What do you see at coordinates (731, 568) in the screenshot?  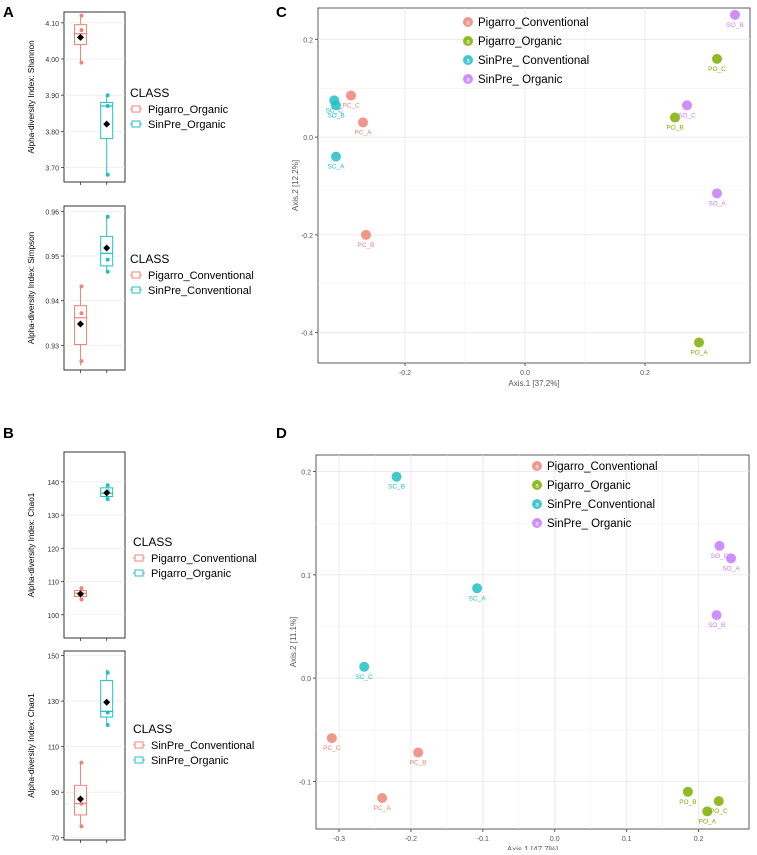 I see `point-label: SO_A` at bounding box center [731, 568].